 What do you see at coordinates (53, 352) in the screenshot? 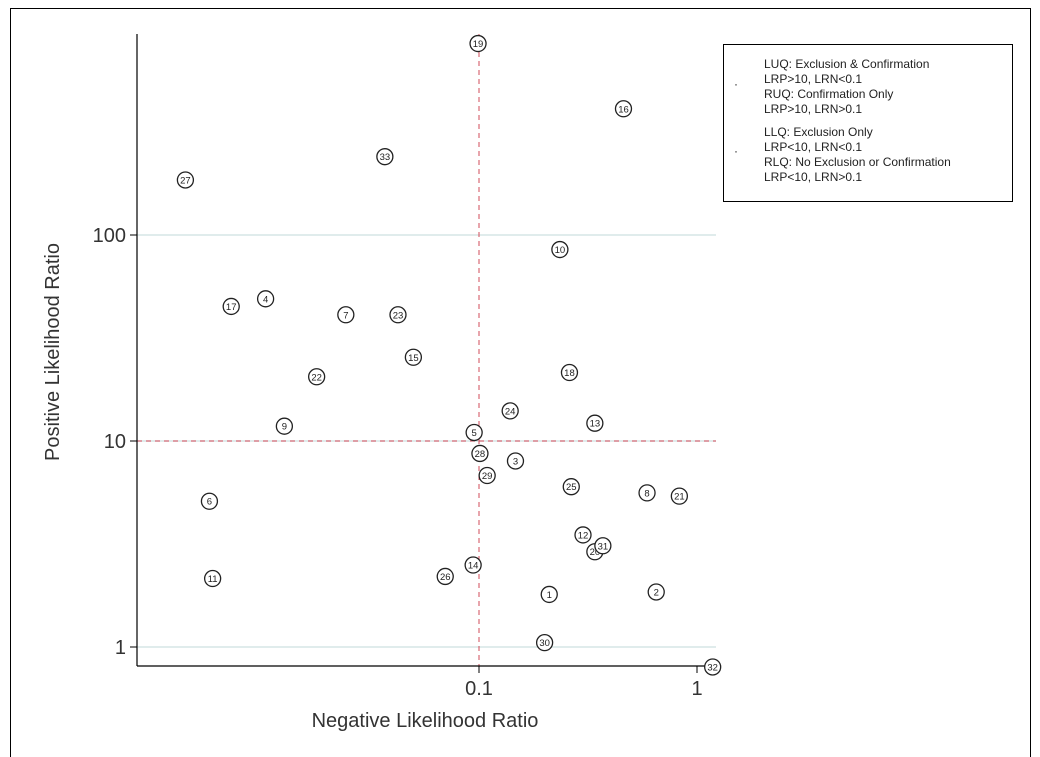
I see `y-axis-label: Positive Likelihood Ratio` at bounding box center [53, 352].